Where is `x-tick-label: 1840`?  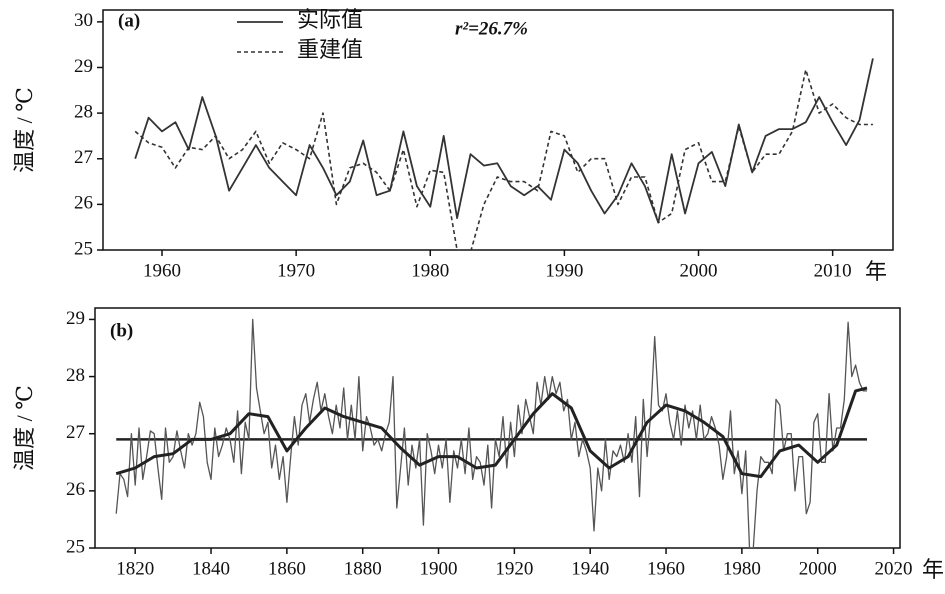 x-tick-label: 1840 is located at coordinates (211, 568).